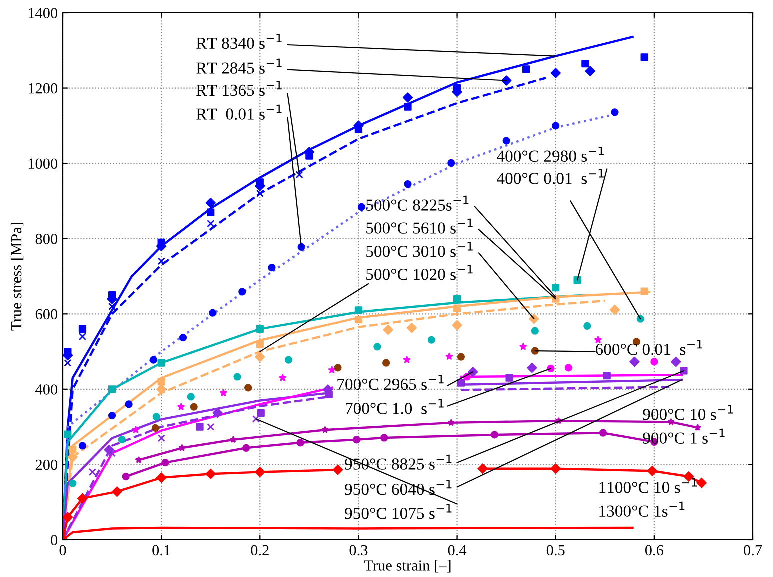 This screenshot has width=773, height=577. I want to click on annotation: 500°C 1020 s$^{−1}$, so click(419, 272).